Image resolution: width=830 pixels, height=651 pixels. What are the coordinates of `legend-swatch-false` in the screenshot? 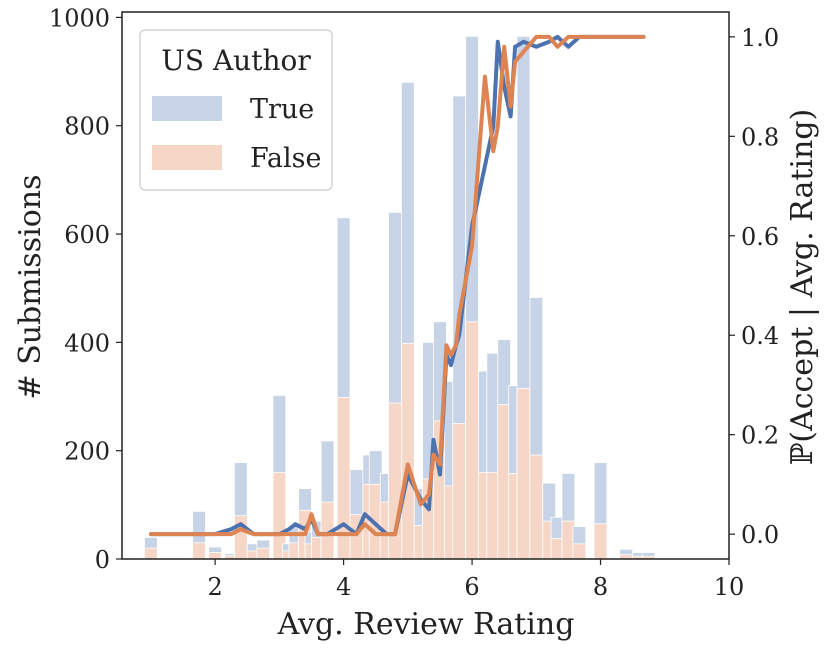 It's located at (187, 157).